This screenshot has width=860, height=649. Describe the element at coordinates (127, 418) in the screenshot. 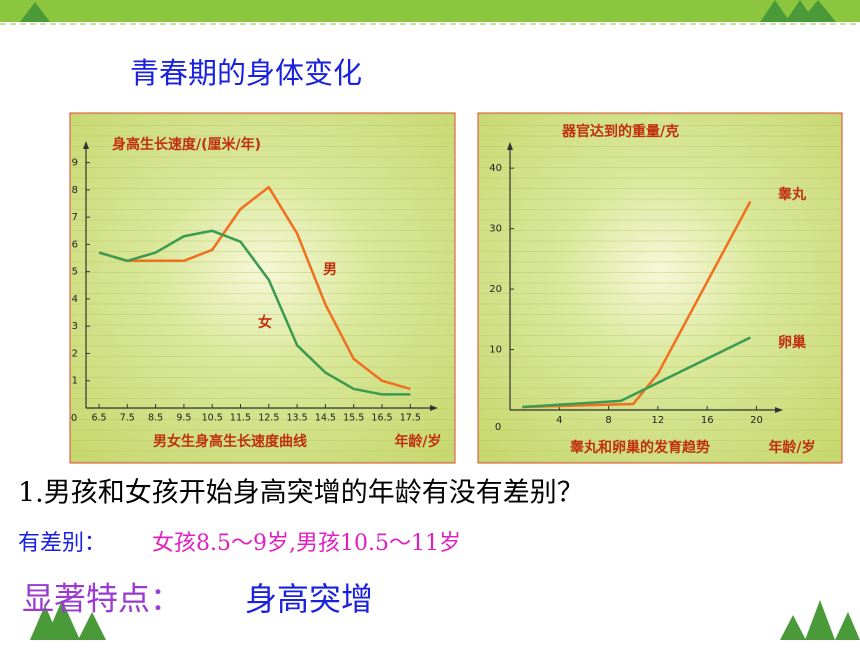

I see `x-tick-label: 7.5` at that location.